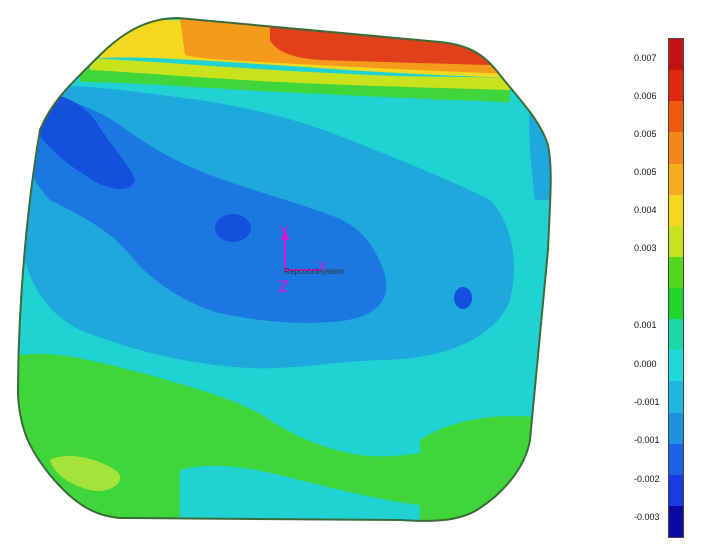 Image resolution: width=705 pixels, height=556 pixels. I want to click on x-axis-label: X, so click(322, 267).